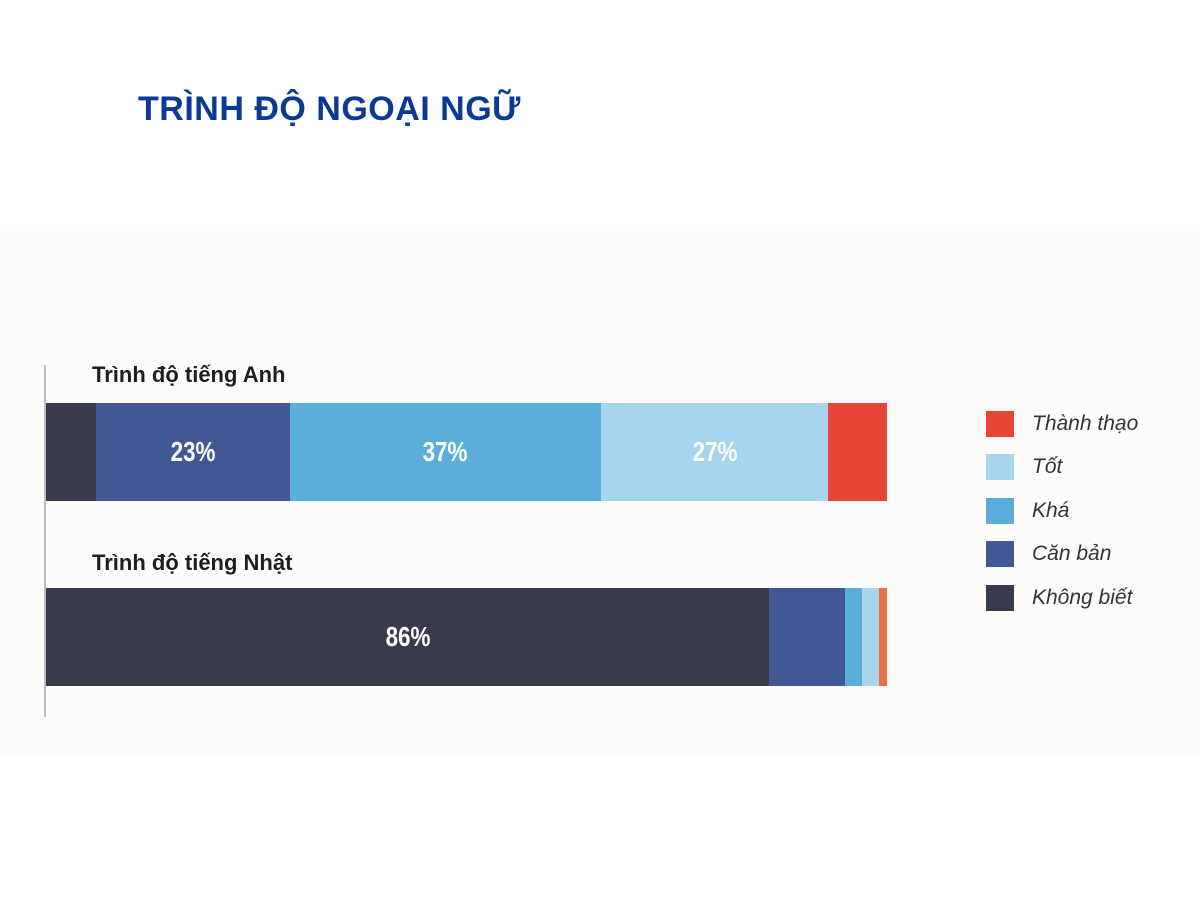 Image resolution: width=1200 pixels, height=900 pixels. Describe the element at coordinates (45, 541) in the screenshot. I see `y-axis-line` at that location.